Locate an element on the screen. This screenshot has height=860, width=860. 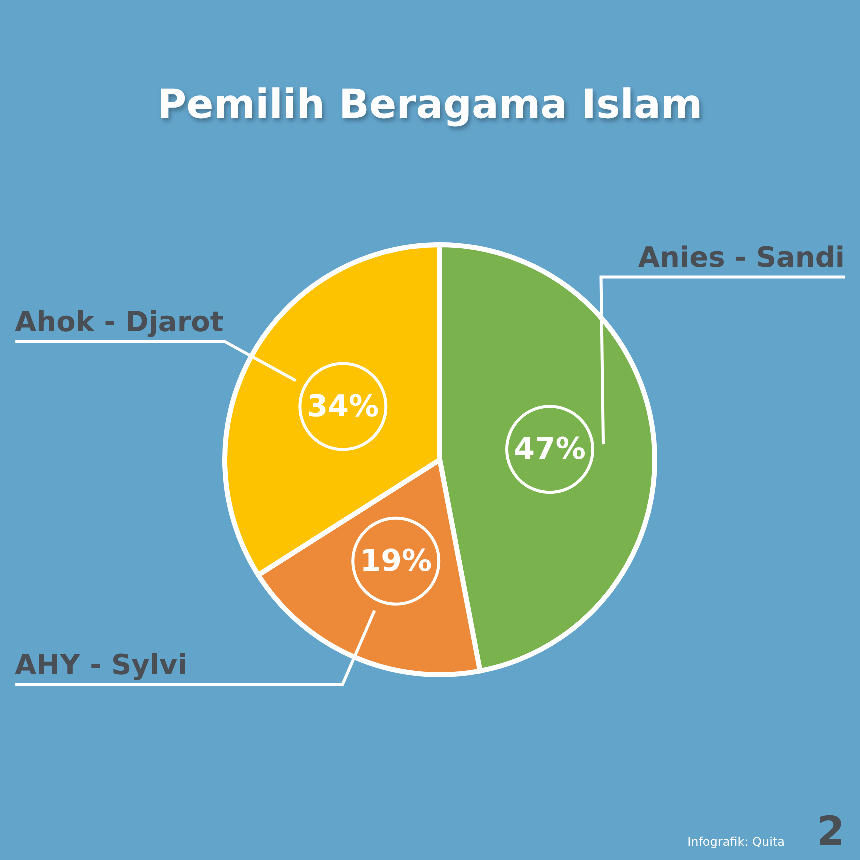
text: Infografik: Quita is located at coordinates (736, 842).